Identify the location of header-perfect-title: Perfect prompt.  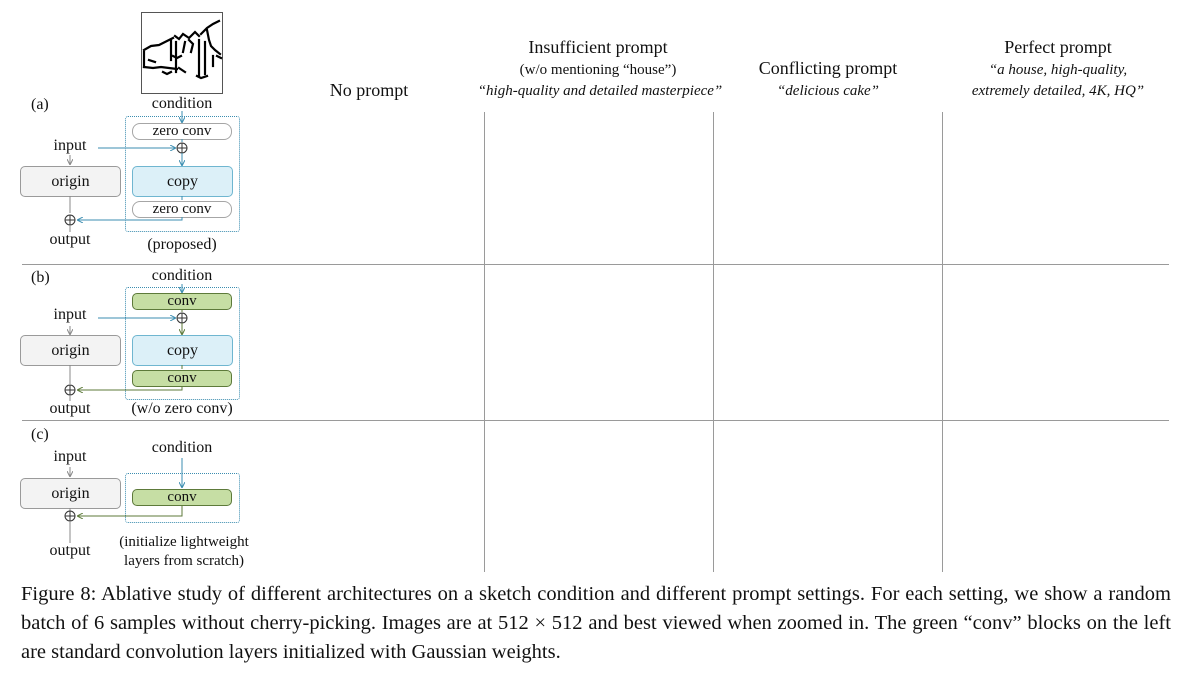
(1058, 47).